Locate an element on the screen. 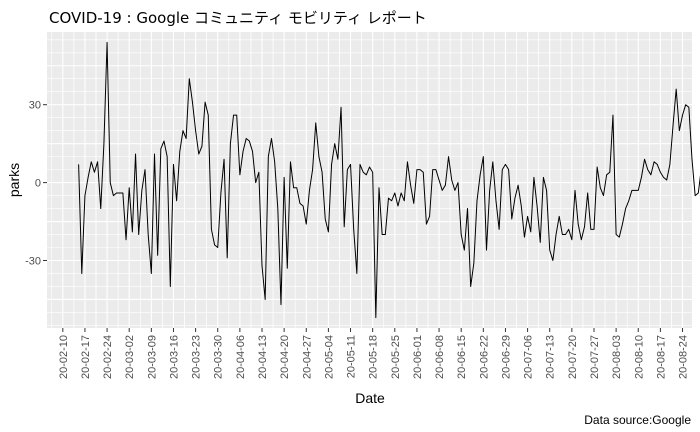 The width and height of the screenshot is (700, 432). x-tick-label: 20-05-11 is located at coordinates (352, 356).